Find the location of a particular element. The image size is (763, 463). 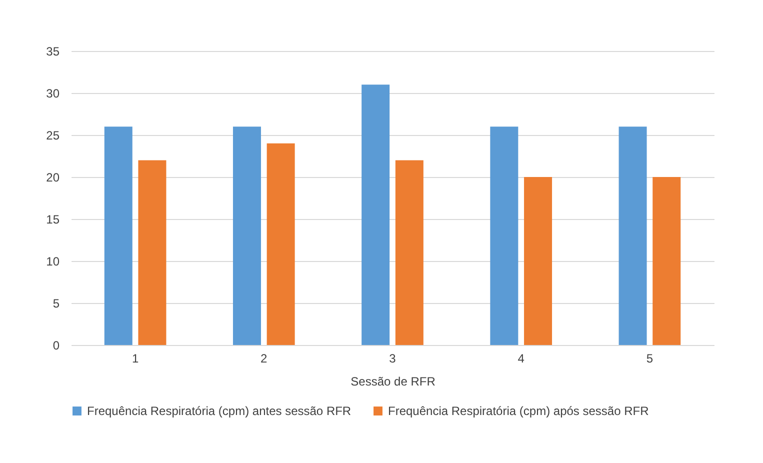

legend-label: Frequência Respiratória (cpm) após sessão RFR is located at coordinates (519, 411).